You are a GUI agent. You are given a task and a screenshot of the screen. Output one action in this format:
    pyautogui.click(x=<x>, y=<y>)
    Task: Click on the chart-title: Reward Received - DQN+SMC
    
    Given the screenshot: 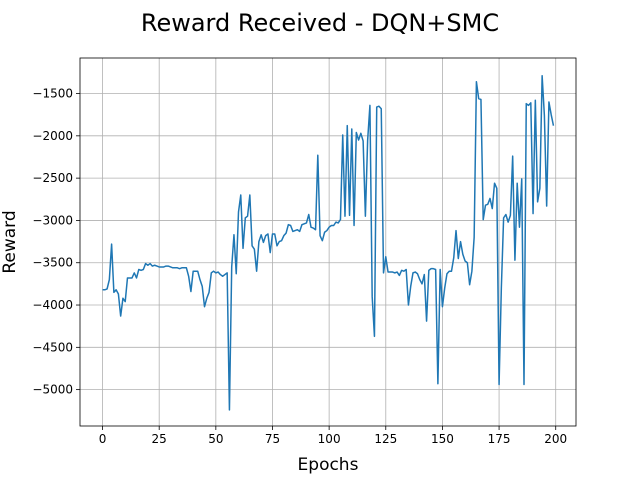 What is the action you would take?
    pyautogui.click(x=320, y=23)
    